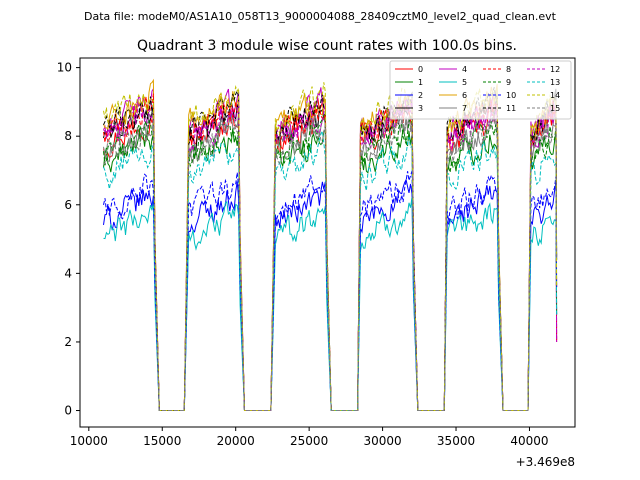  What do you see at coordinates (64, 68) in the screenshot?
I see `y-tick-label: 10` at bounding box center [64, 68].